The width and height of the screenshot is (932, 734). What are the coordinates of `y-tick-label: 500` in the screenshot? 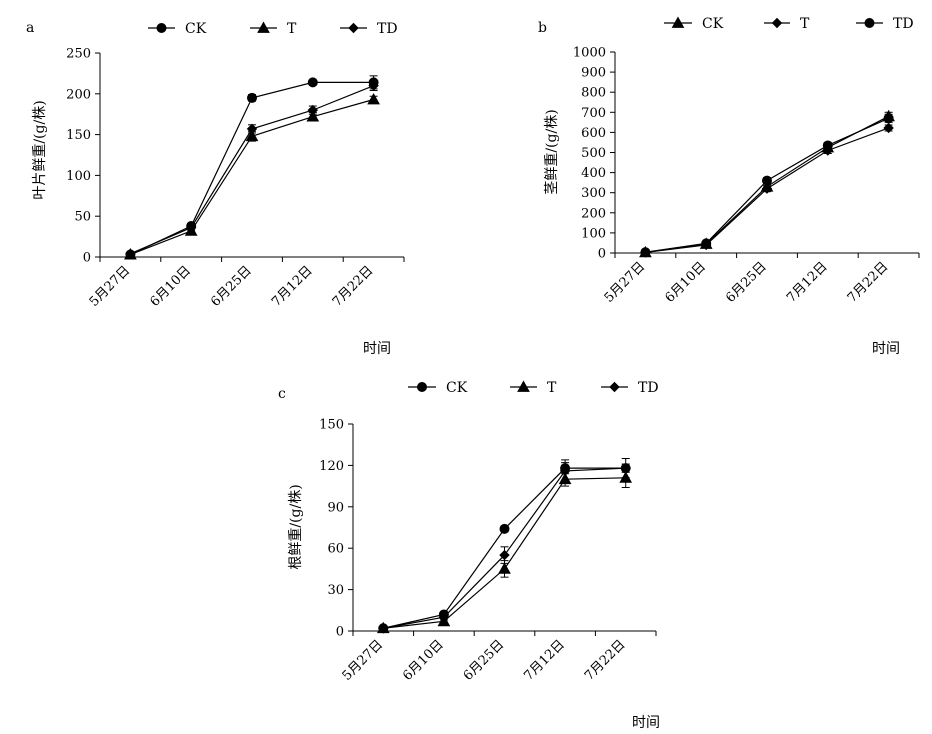 It's located at (593, 153).